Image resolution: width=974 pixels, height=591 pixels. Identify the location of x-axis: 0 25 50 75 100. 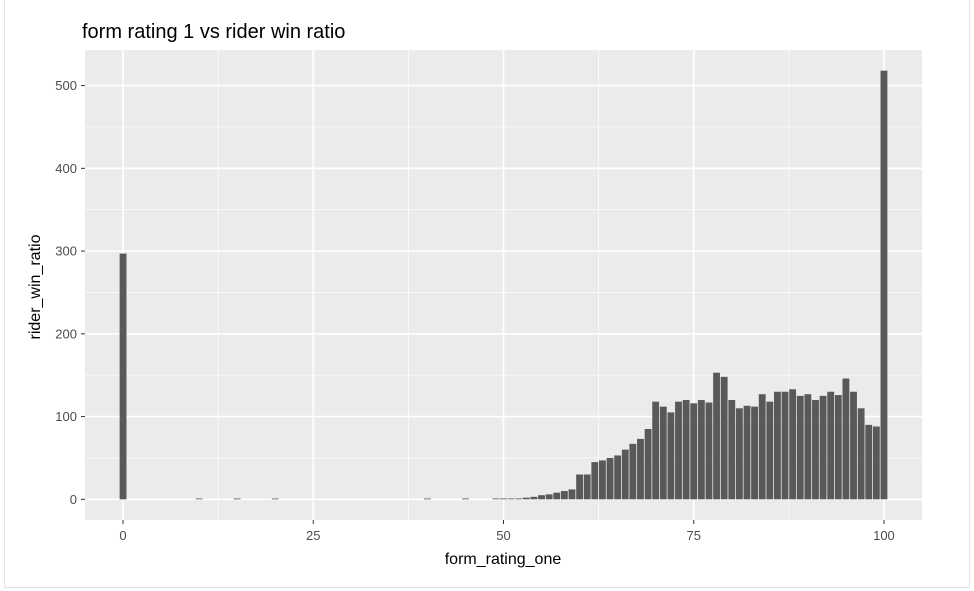
(507, 531).